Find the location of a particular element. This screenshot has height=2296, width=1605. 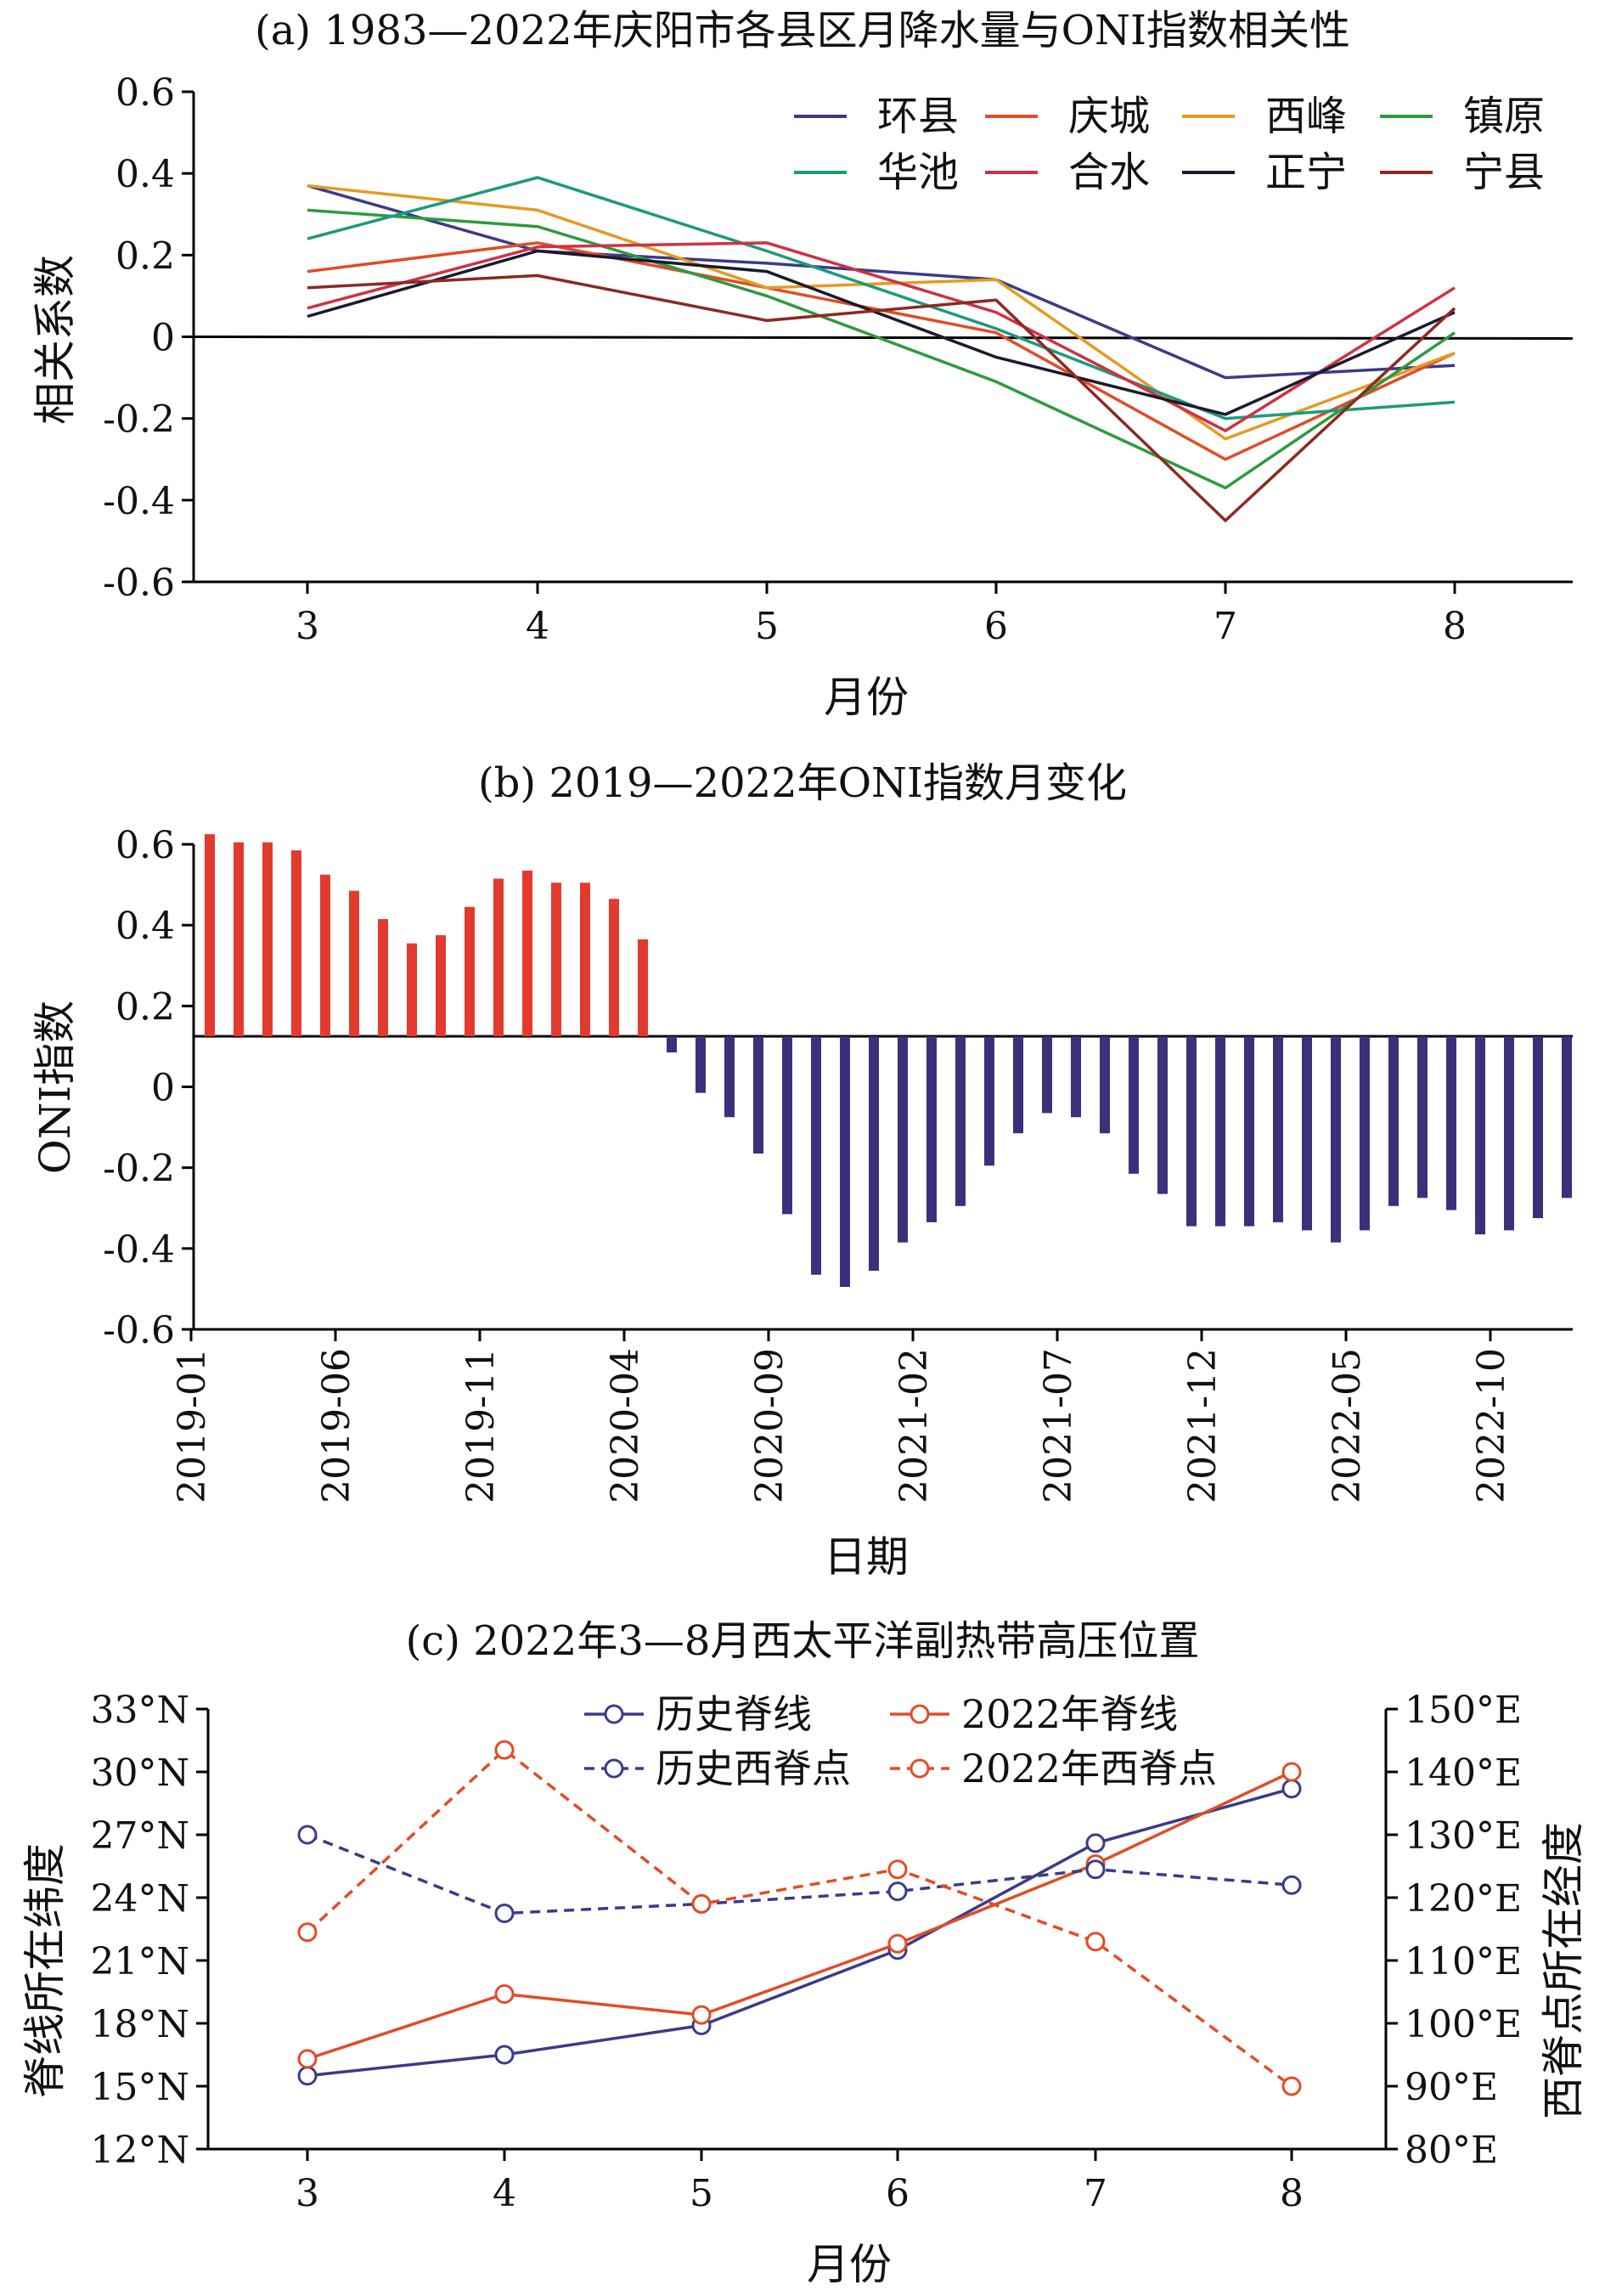

panel-a-lines is located at coordinates (881, 349).